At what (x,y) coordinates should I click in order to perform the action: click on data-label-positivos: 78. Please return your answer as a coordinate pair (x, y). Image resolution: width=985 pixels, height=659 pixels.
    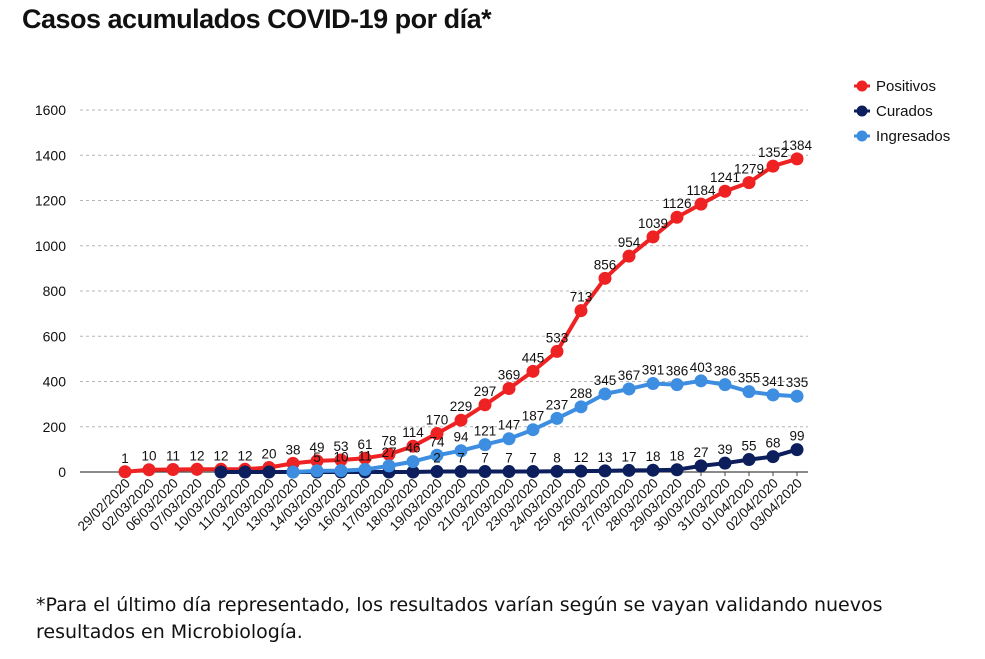
    Looking at the image, I should click on (388, 440).